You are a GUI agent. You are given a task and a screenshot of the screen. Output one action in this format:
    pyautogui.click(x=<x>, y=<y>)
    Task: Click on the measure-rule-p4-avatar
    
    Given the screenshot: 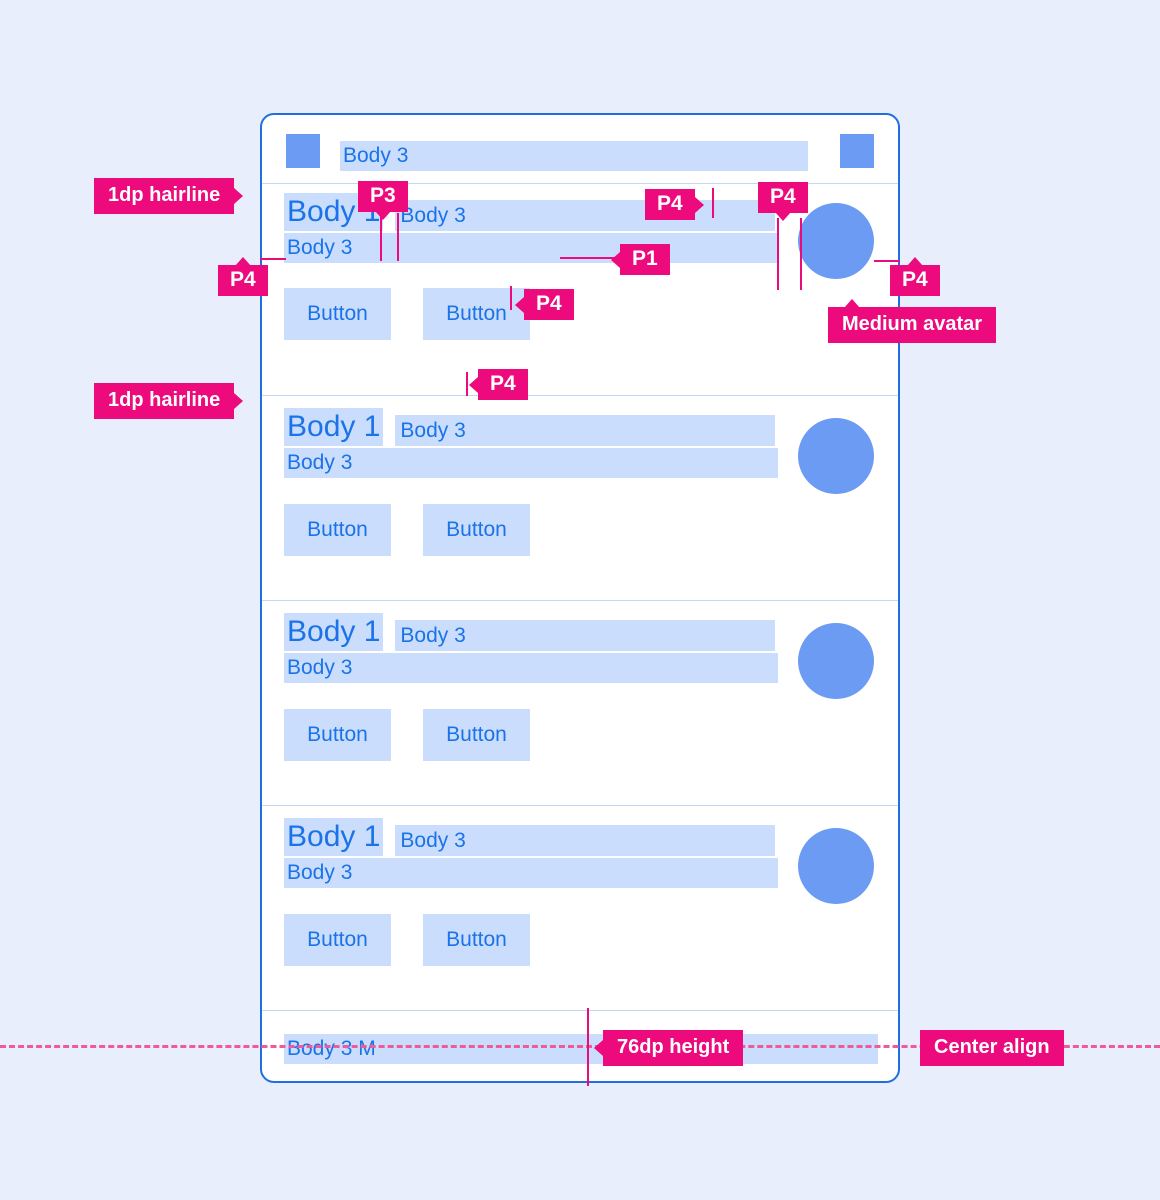 What is the action you would take?
    pyautogui.click(x=887, y=261)
    